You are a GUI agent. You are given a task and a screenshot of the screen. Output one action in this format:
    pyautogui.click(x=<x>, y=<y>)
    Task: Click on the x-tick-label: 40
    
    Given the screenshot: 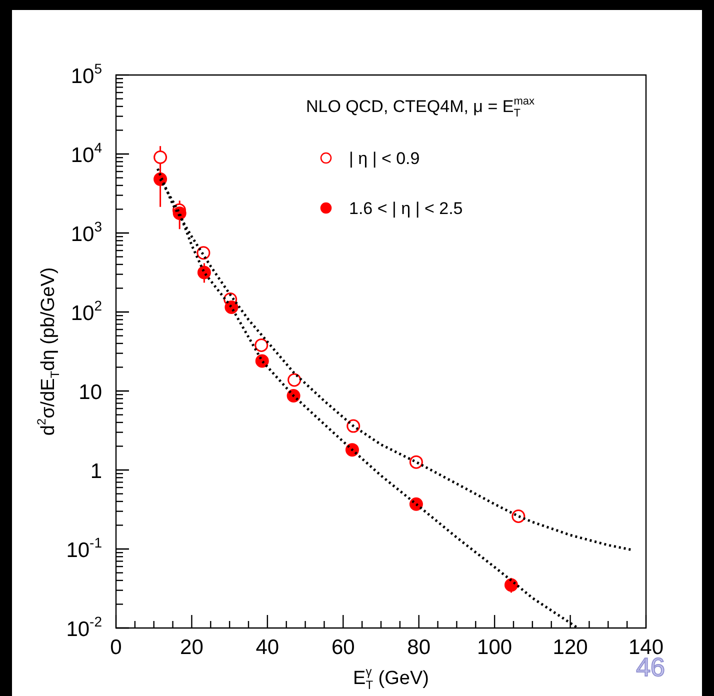 What is the action you would take?
    pyautogui.click(x=268, y=647)
    